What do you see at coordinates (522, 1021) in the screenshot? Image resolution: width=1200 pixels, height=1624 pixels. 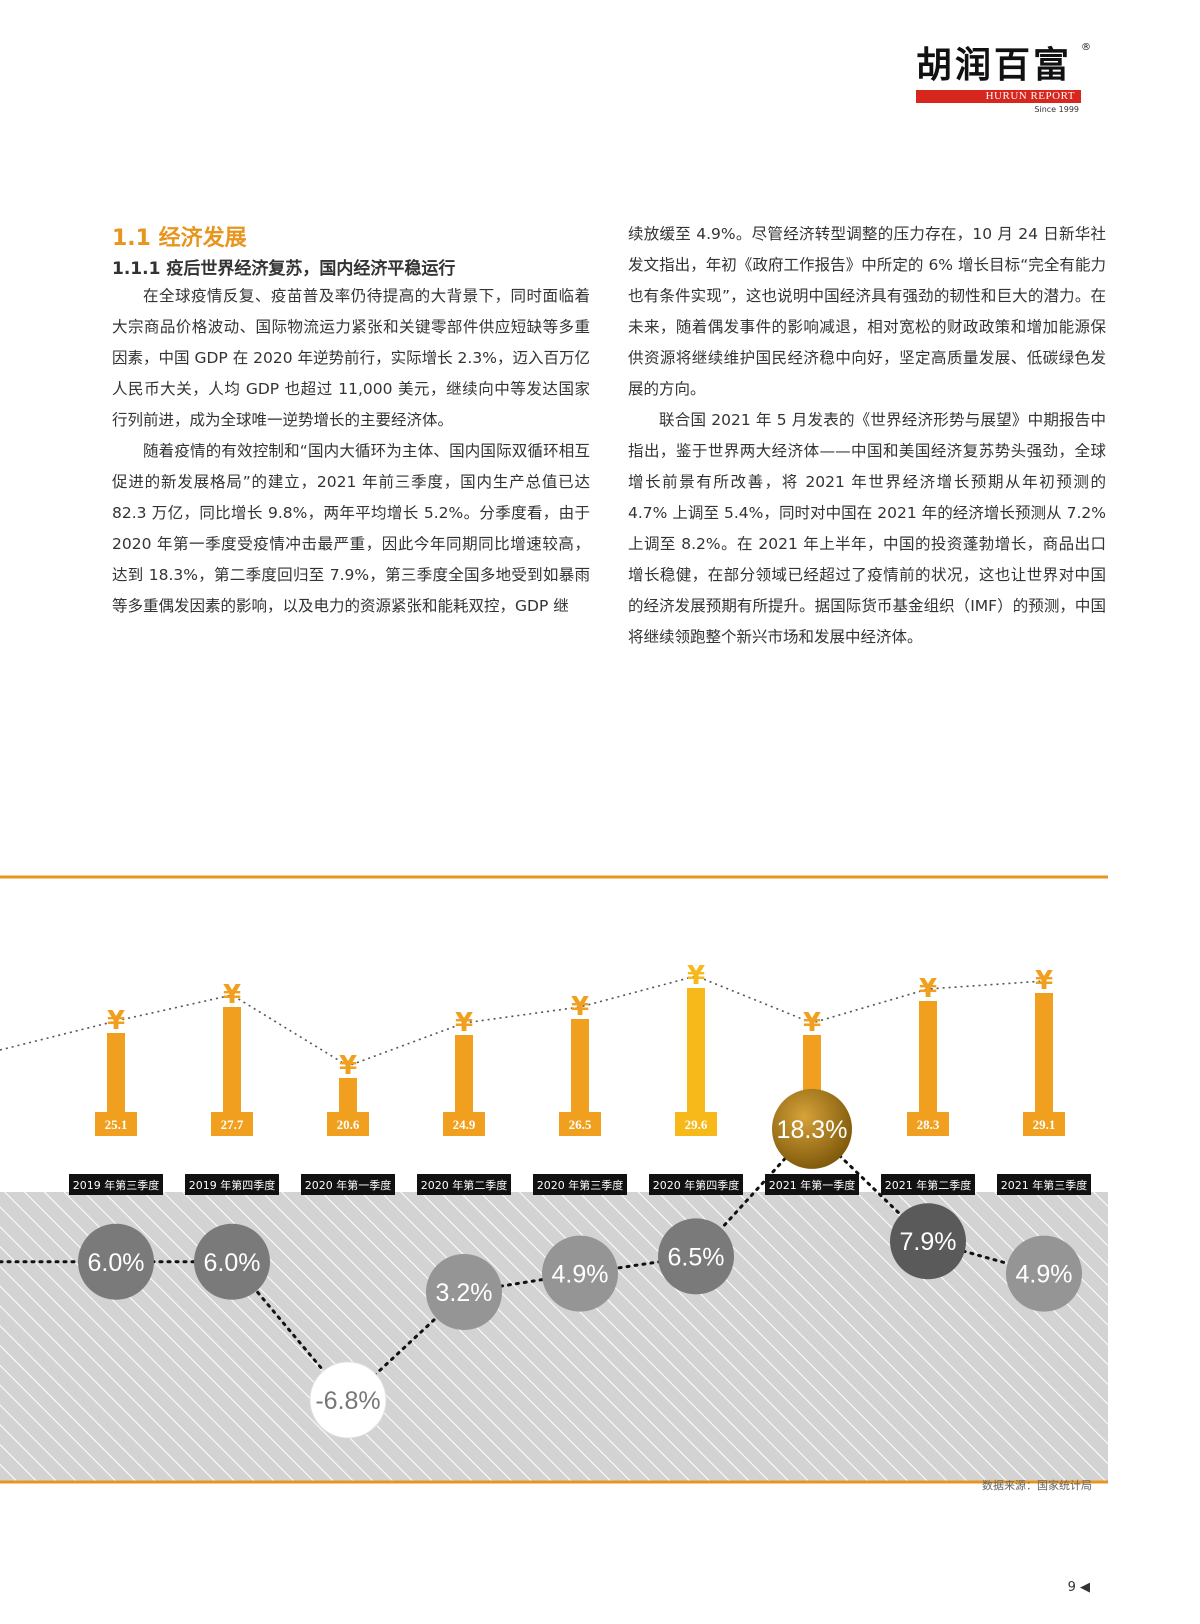 I see `bar-trend-line` at bounding box center [522, 1021].